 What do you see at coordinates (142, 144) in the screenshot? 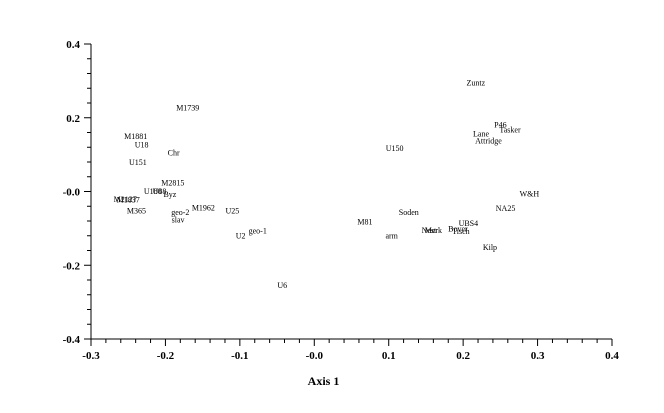
I see `data-point: U18` at bounding box center [142, 144].